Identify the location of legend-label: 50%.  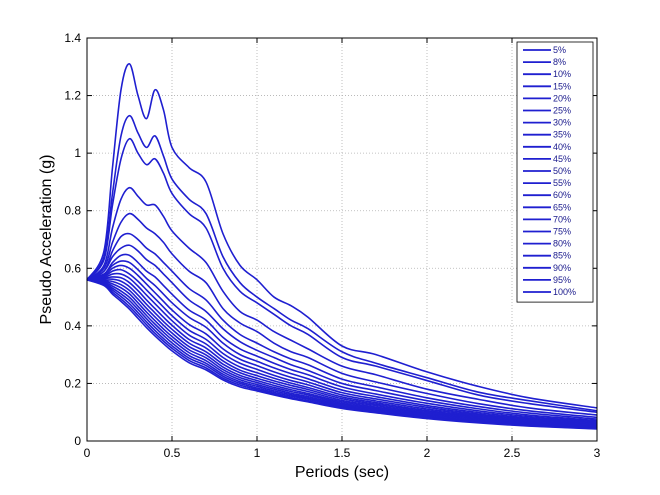
(562, 171).